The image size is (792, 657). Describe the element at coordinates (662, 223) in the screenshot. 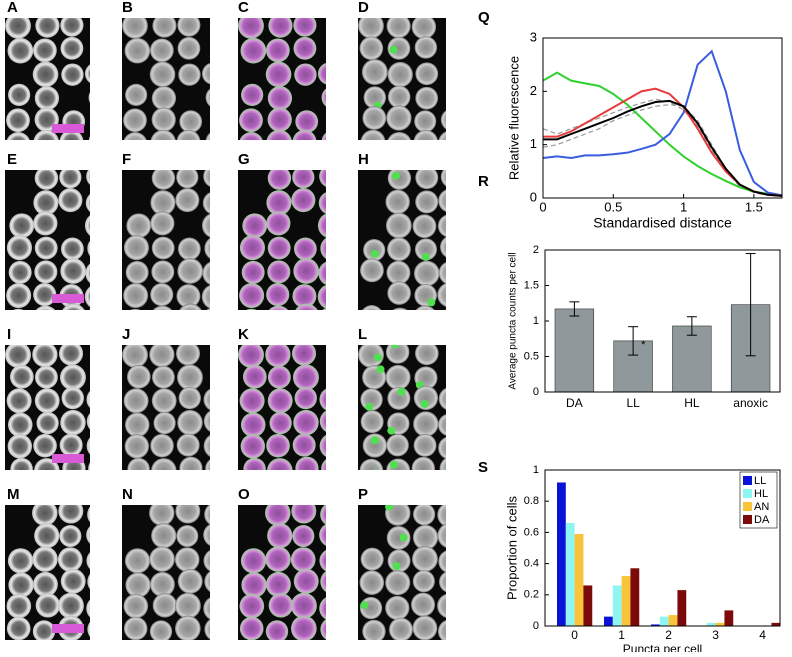

I see `x-axis-label: Standardised distance` at that location.